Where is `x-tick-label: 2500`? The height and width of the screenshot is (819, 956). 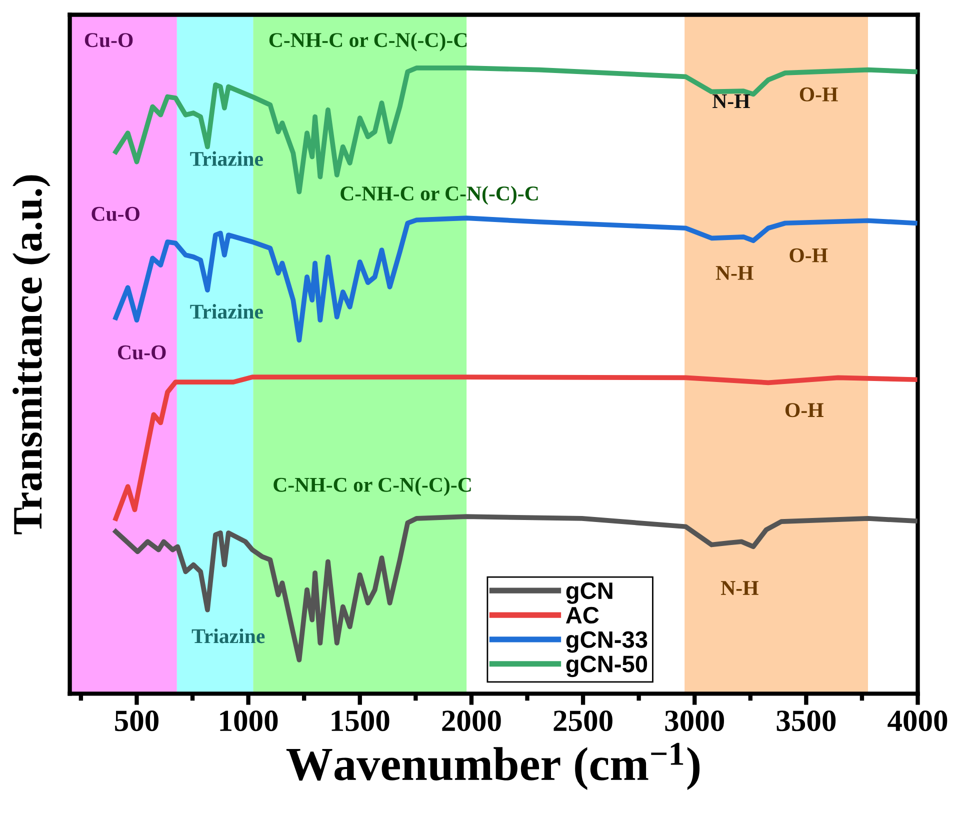
x-tick-label: 2500 is located at coordinates (583, 721).